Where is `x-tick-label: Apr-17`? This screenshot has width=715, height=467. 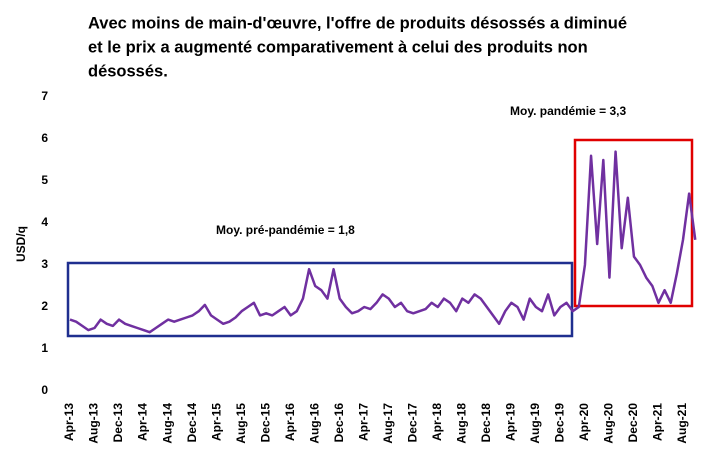
x-tick-label: Apr-17 is located at coordinates (363, 422).